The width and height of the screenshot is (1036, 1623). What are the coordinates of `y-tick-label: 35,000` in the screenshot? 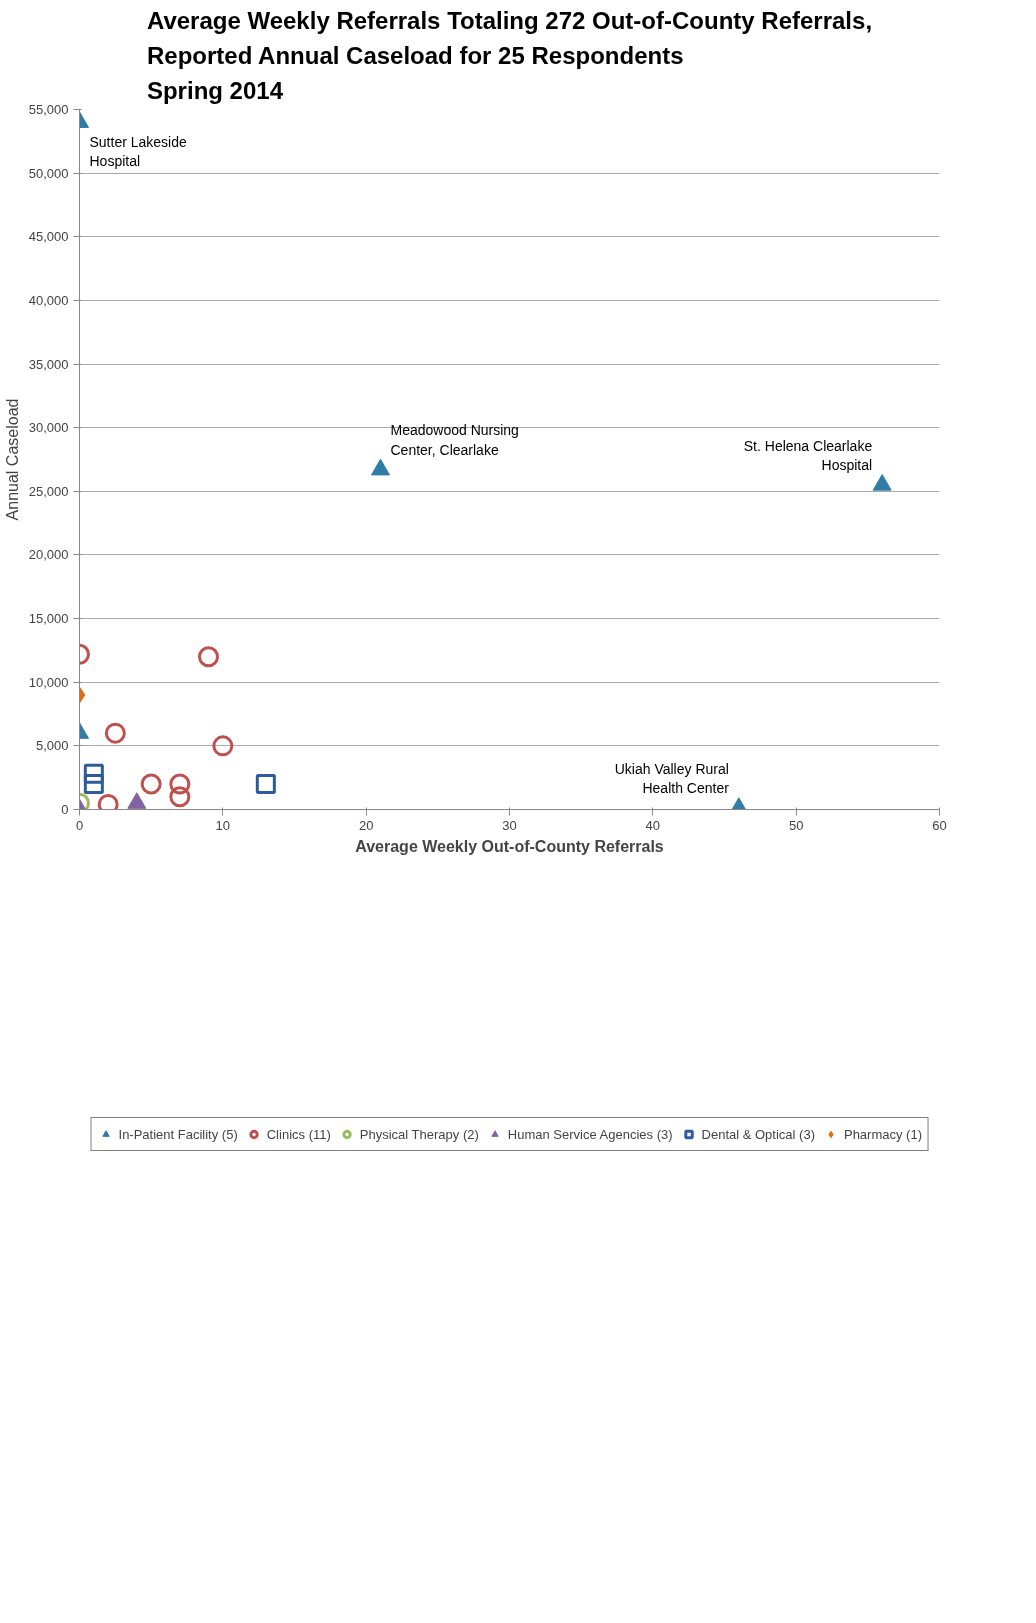 It's located at (48, 364).